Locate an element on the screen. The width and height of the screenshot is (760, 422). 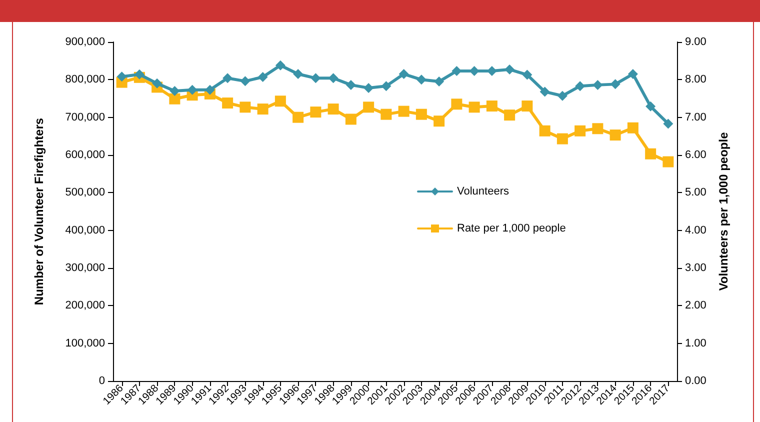
legend-label: Rate per 1,000 people is located at coordinates (511, 228).